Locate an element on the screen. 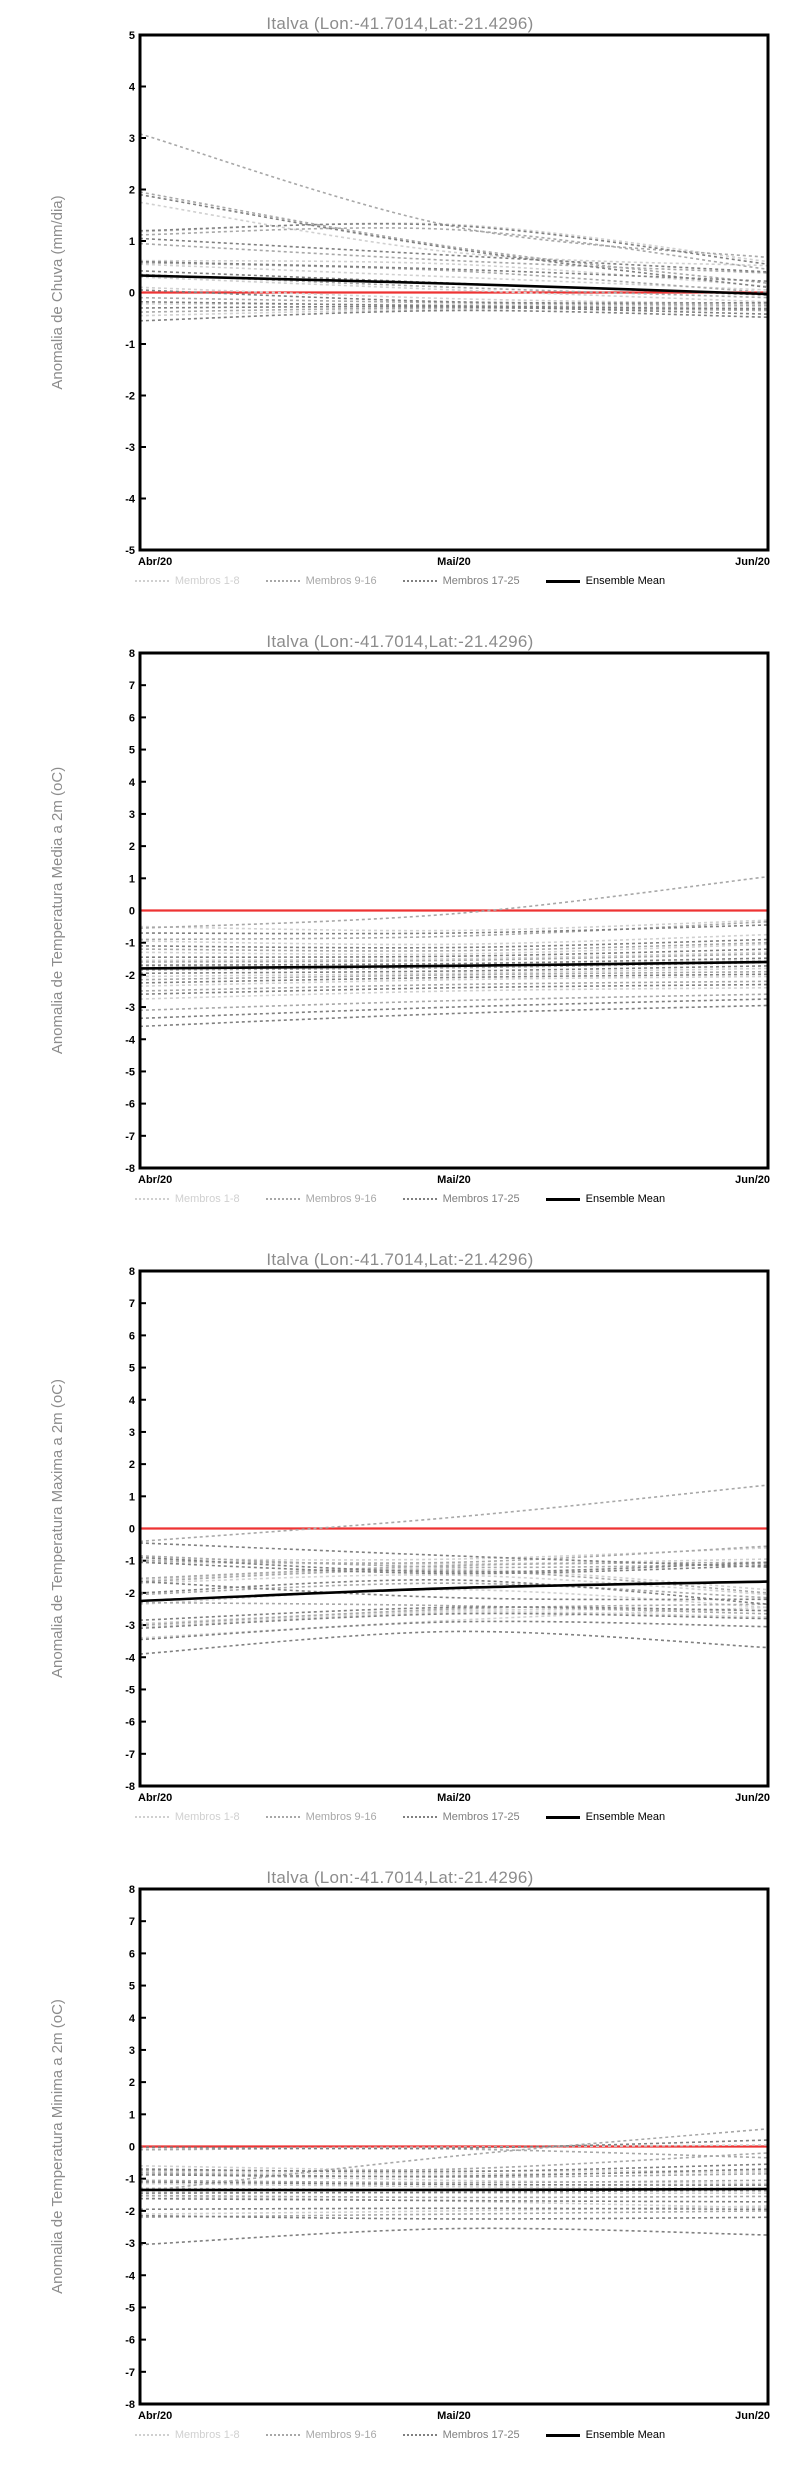 This screenshot has height=2472, width=800. y-tick-label: 7 is located at coordinates (132, 1922).